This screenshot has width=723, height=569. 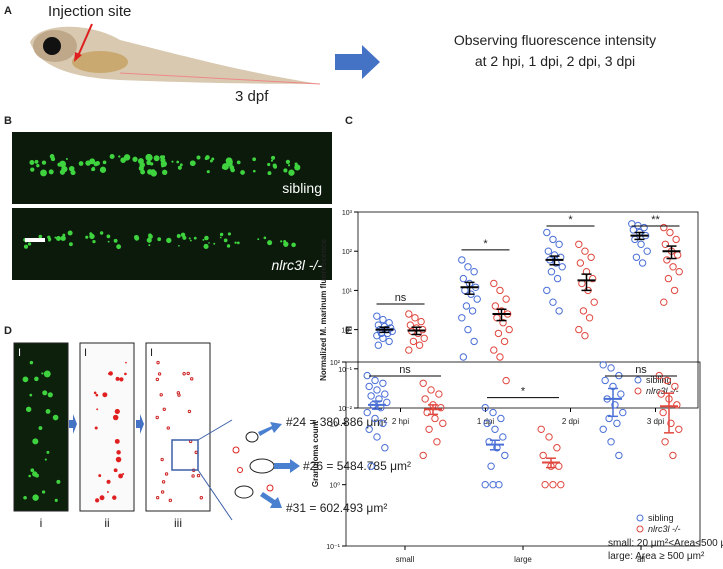 What do you see at coordinates (349, 121) in the screenshot?
I see `panel-letter: C` at bounding box center [349, 121].